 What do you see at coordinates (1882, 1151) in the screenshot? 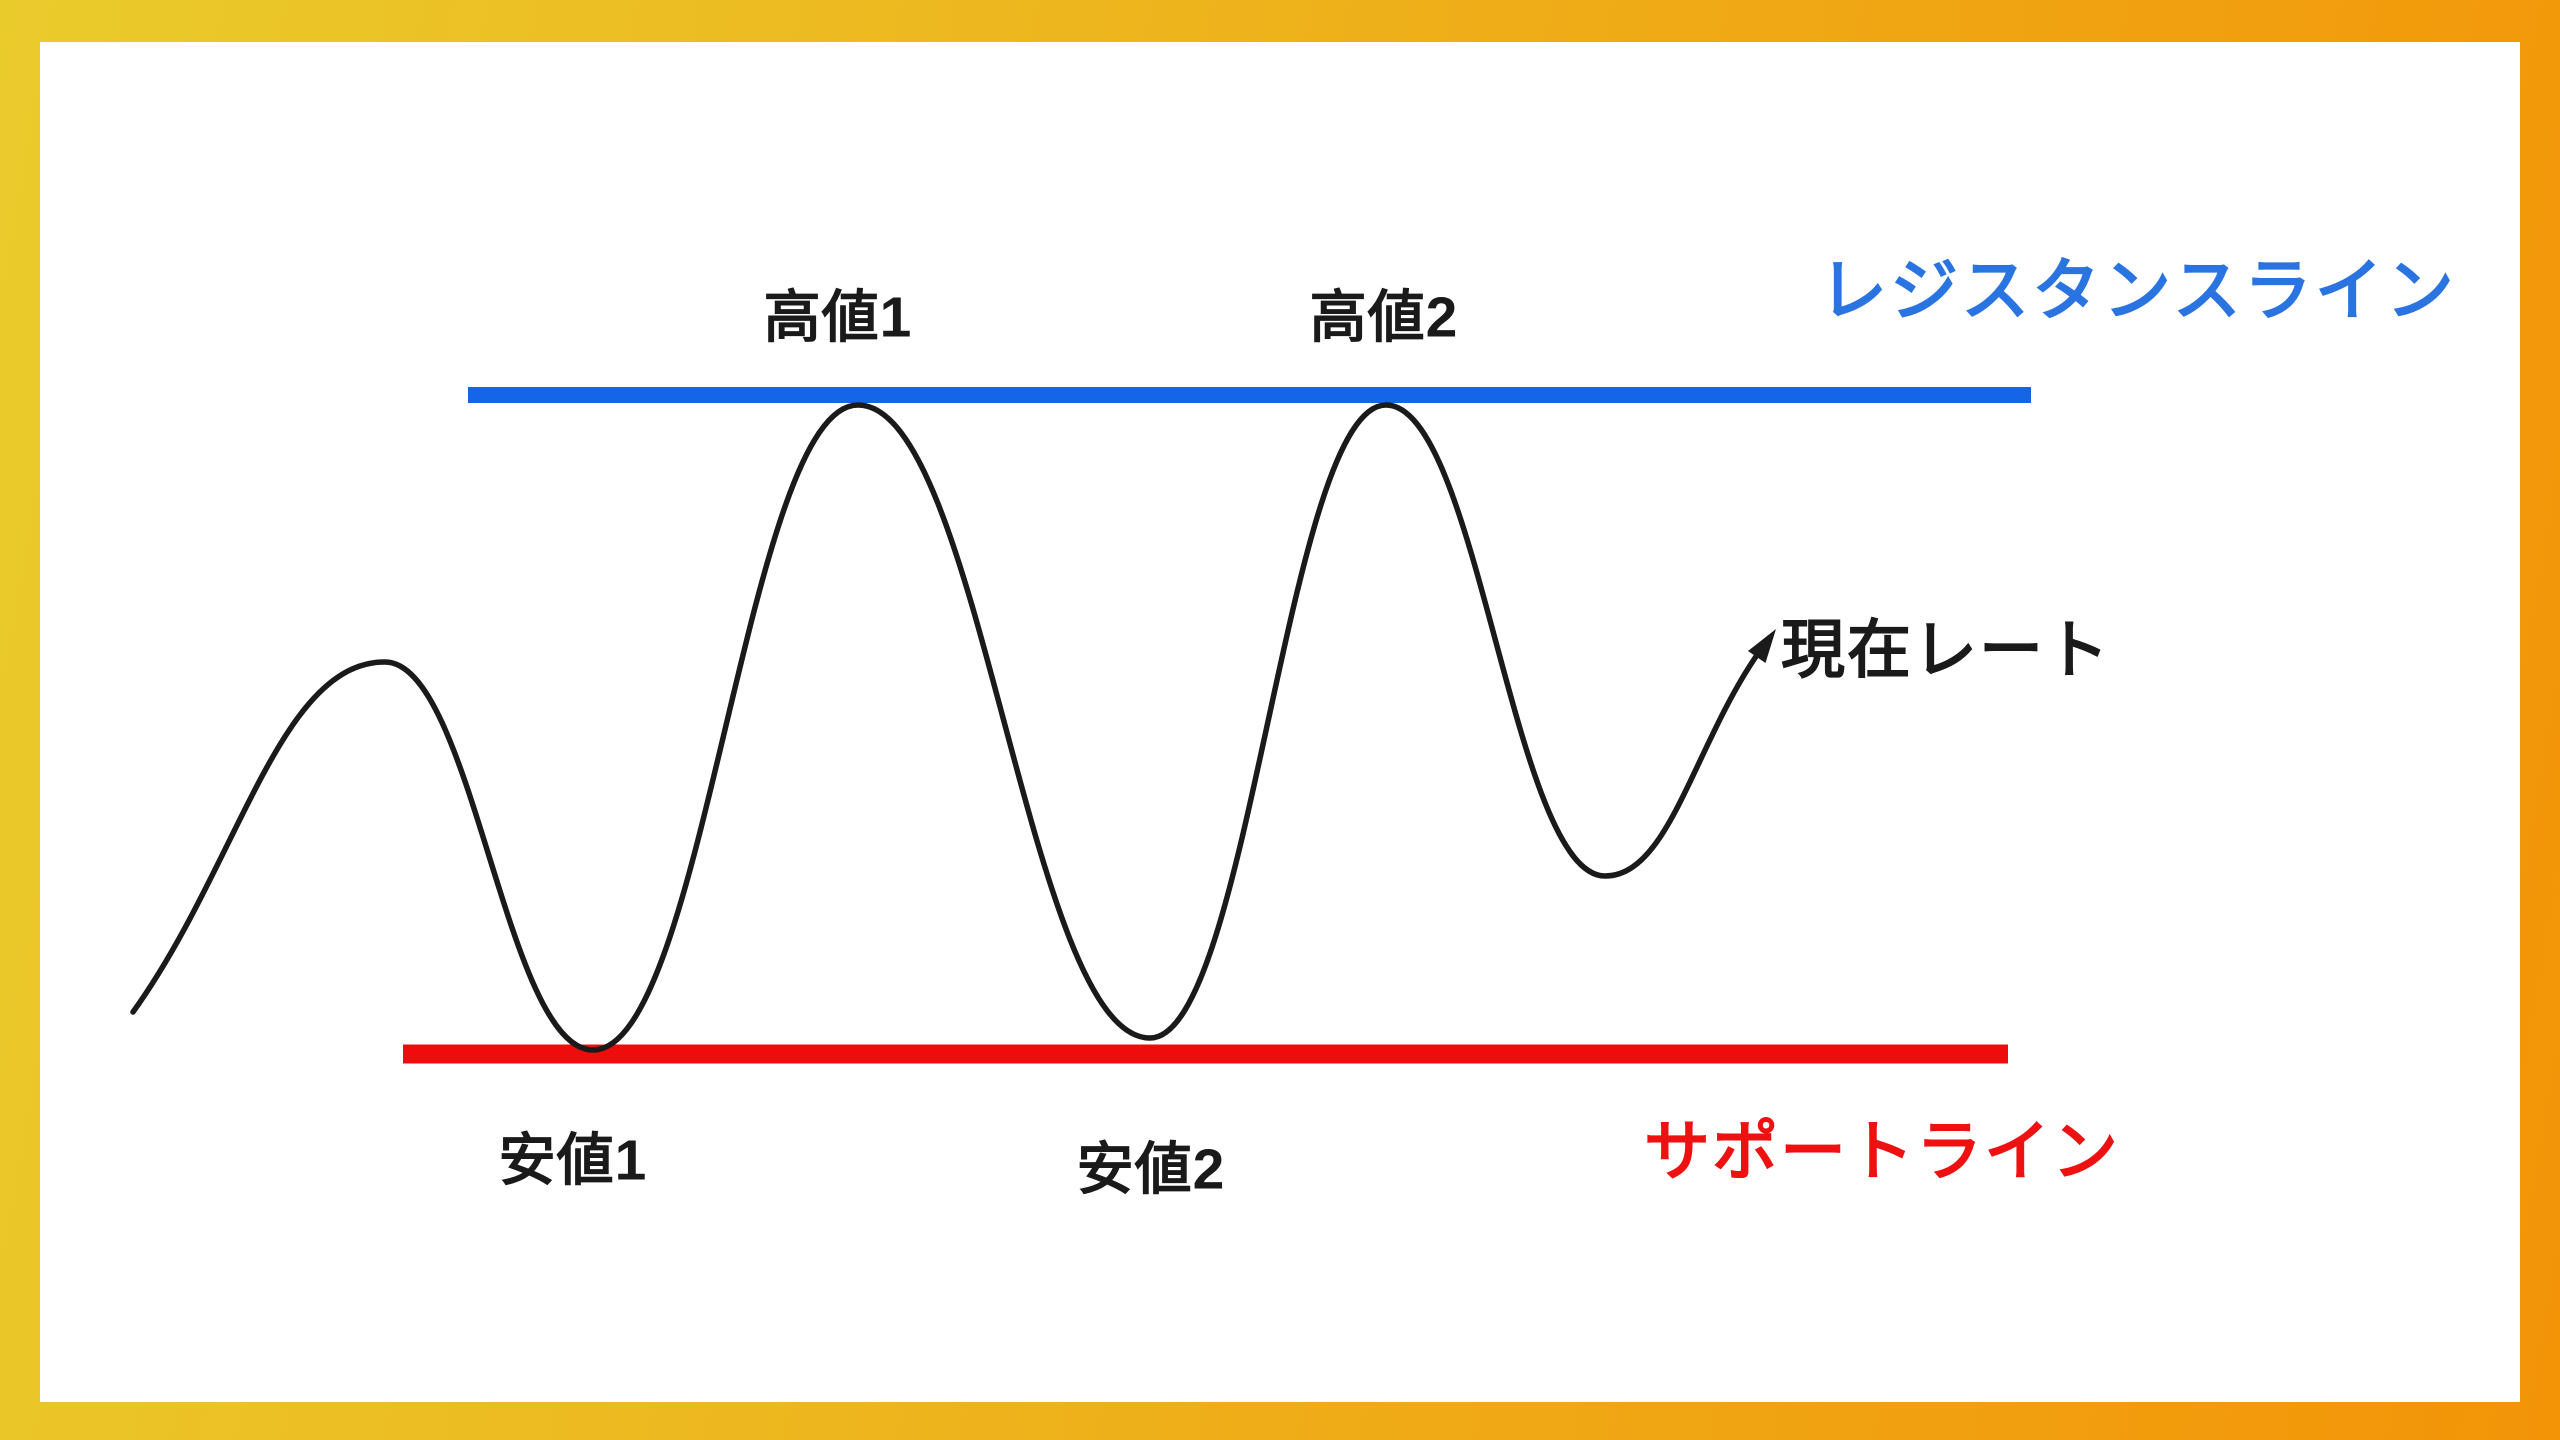
I see `label-support-line: サポートライン` at bounding box center [1882, 1151].